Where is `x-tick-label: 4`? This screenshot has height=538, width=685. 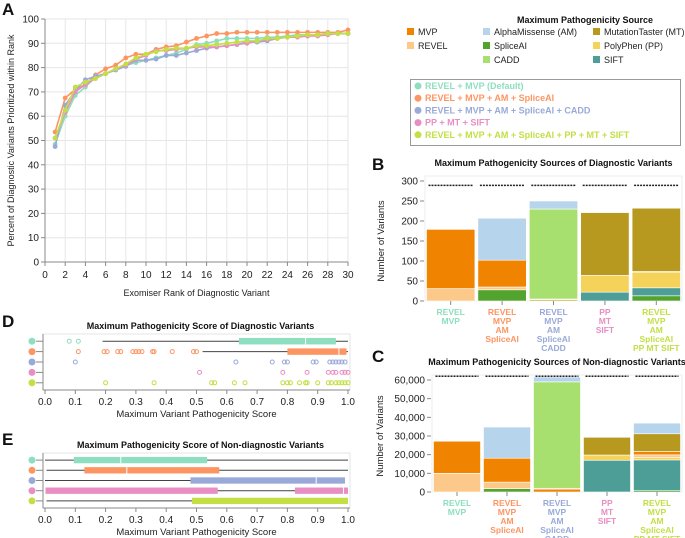
x-tick-label: 4 is located at coordinates (86, 275).